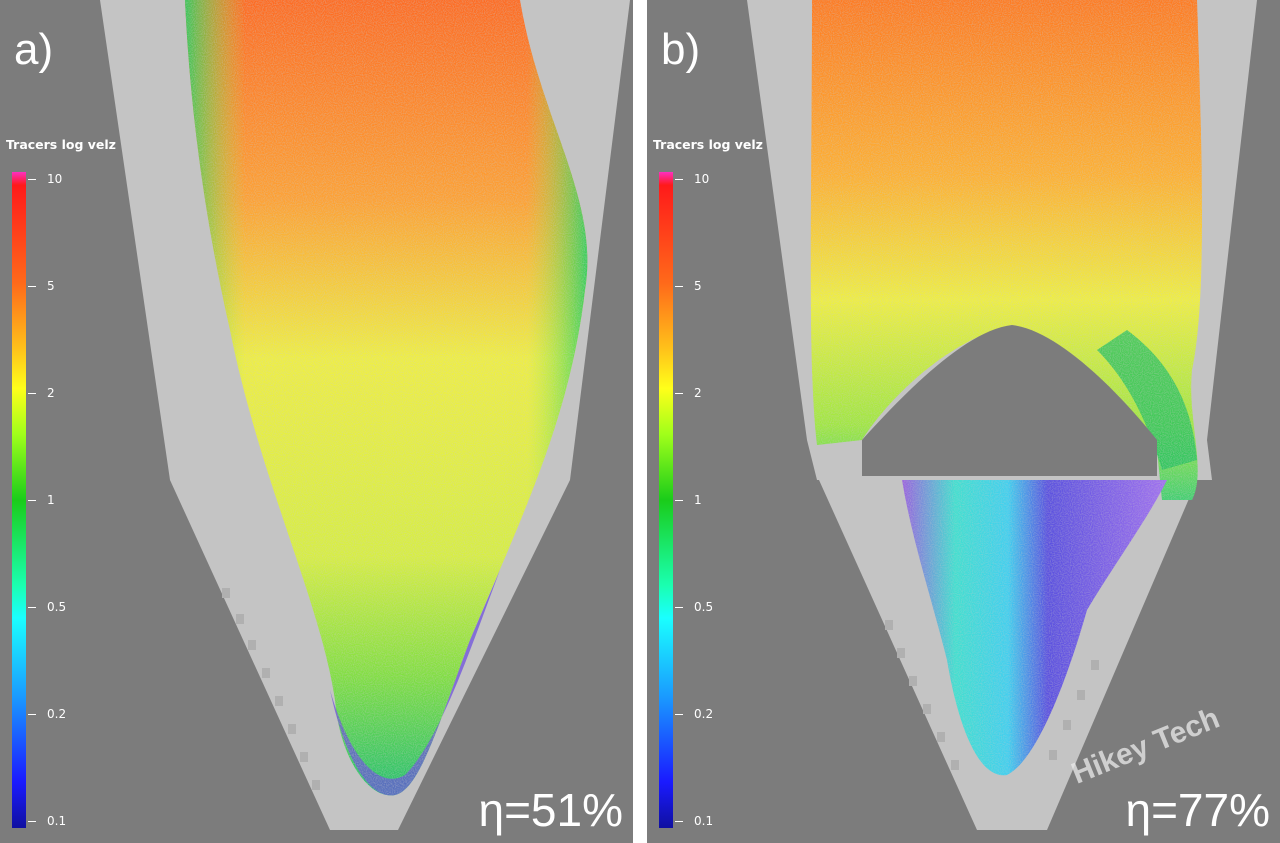 Image resolution: width=1280 pixels, height=843 pixels. I want to click on wall-steps-a, so click(271, 689).